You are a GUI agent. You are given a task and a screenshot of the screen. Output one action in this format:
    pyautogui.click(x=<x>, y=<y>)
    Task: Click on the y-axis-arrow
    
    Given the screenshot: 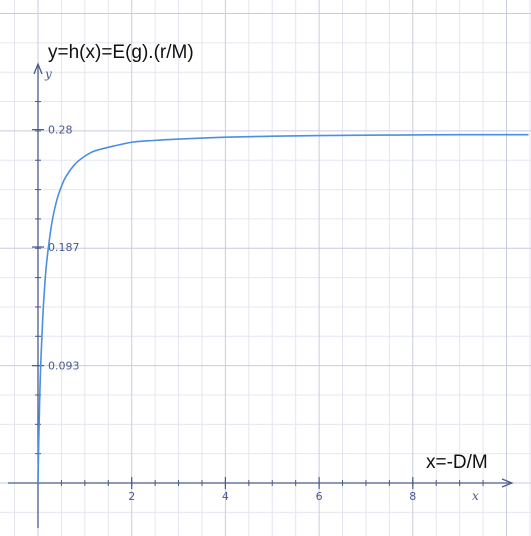 What is the action you would take?
    pyautogui.click(x=38, y=68)
    